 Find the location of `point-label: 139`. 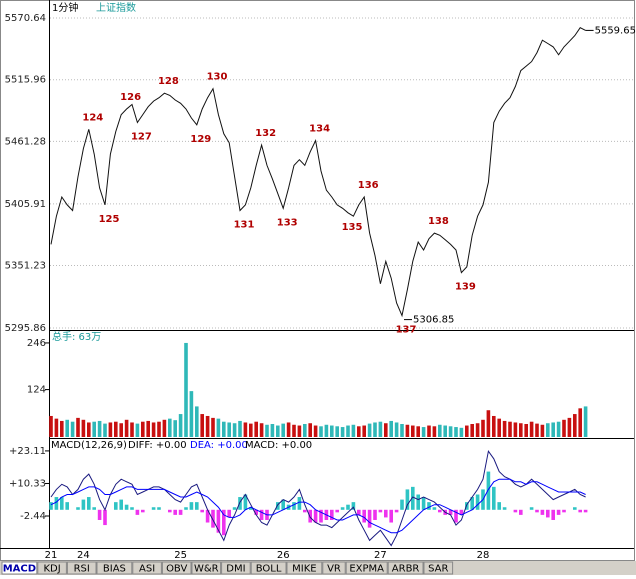

point-label: 139 is located at coordinates (465, 287).